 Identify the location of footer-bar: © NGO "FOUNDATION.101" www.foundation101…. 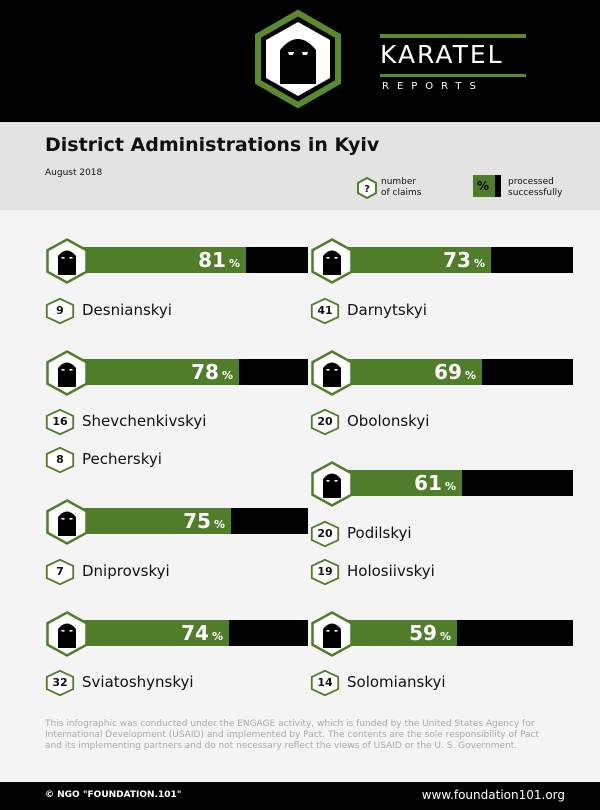
(300, 796).